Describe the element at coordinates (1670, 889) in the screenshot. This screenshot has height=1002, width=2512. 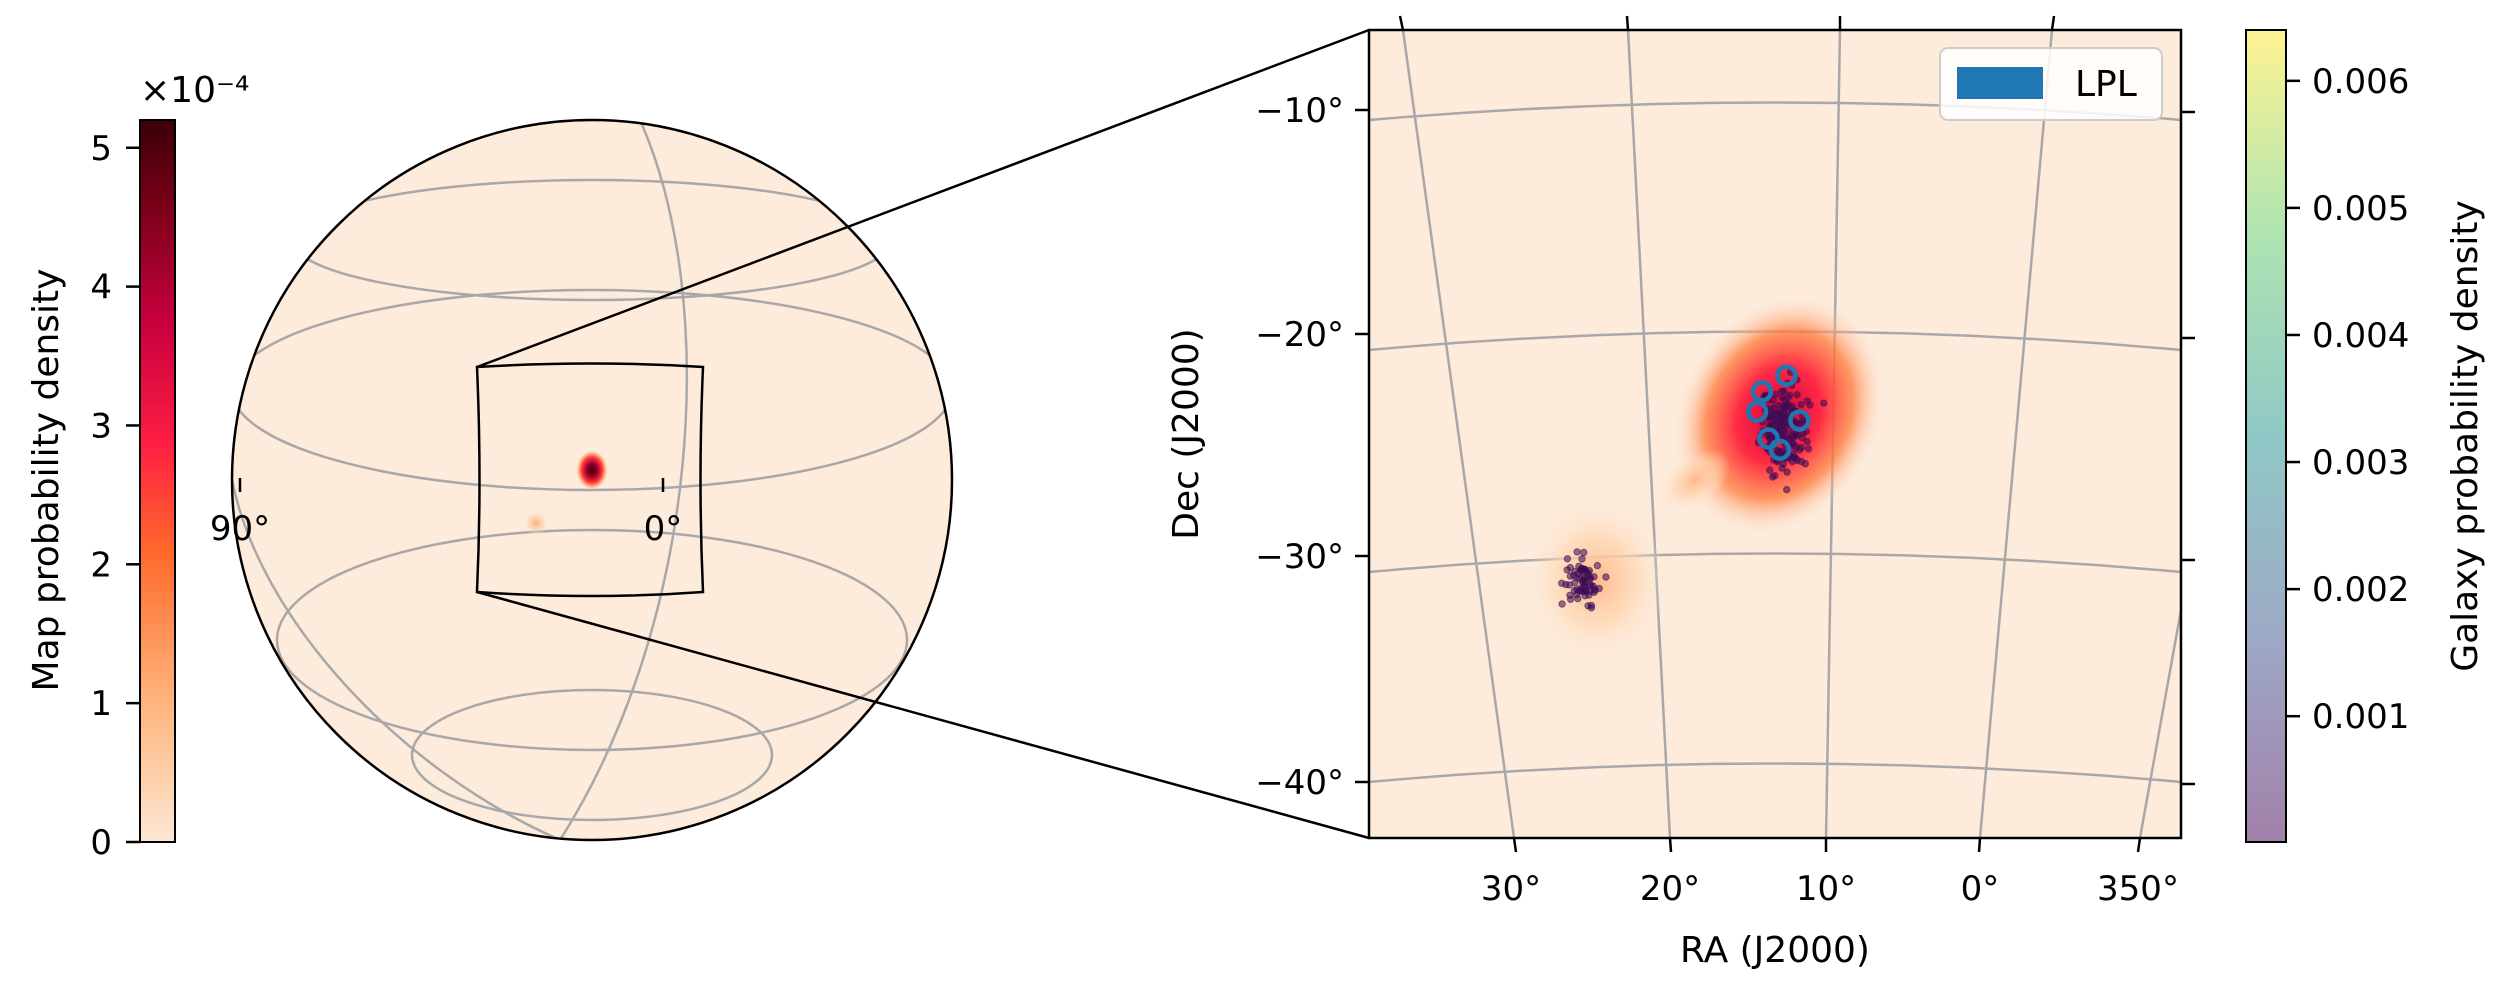
I see `x-tick-label: 20°` at that location.